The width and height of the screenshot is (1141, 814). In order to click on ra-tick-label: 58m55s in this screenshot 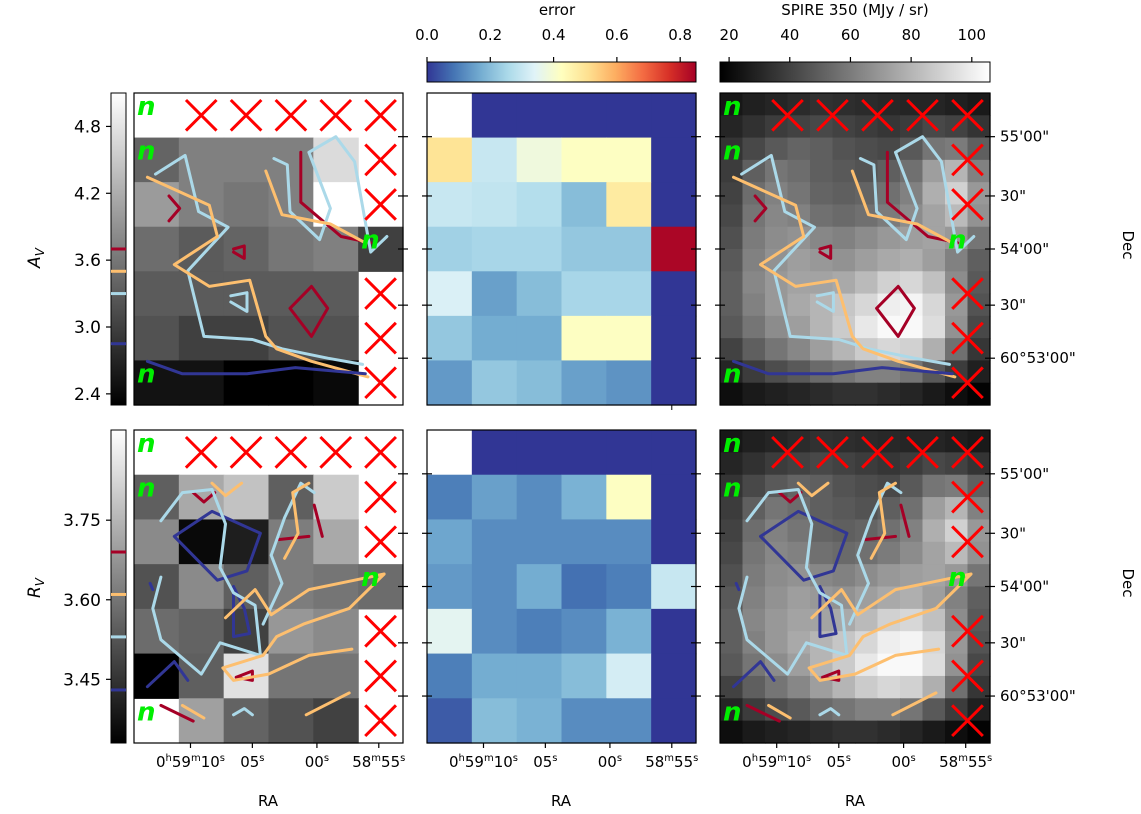, I will do `click(965, 762)`.